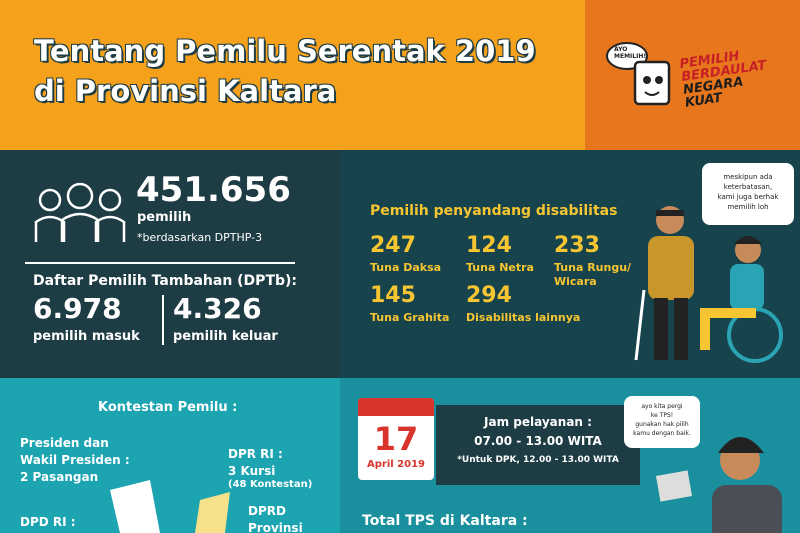 The image size is (800, 533). What do you see at coordinates (748, 177) in the screenshot?
I see `text-line: meskipun ada` at bounding box center [748, 177].